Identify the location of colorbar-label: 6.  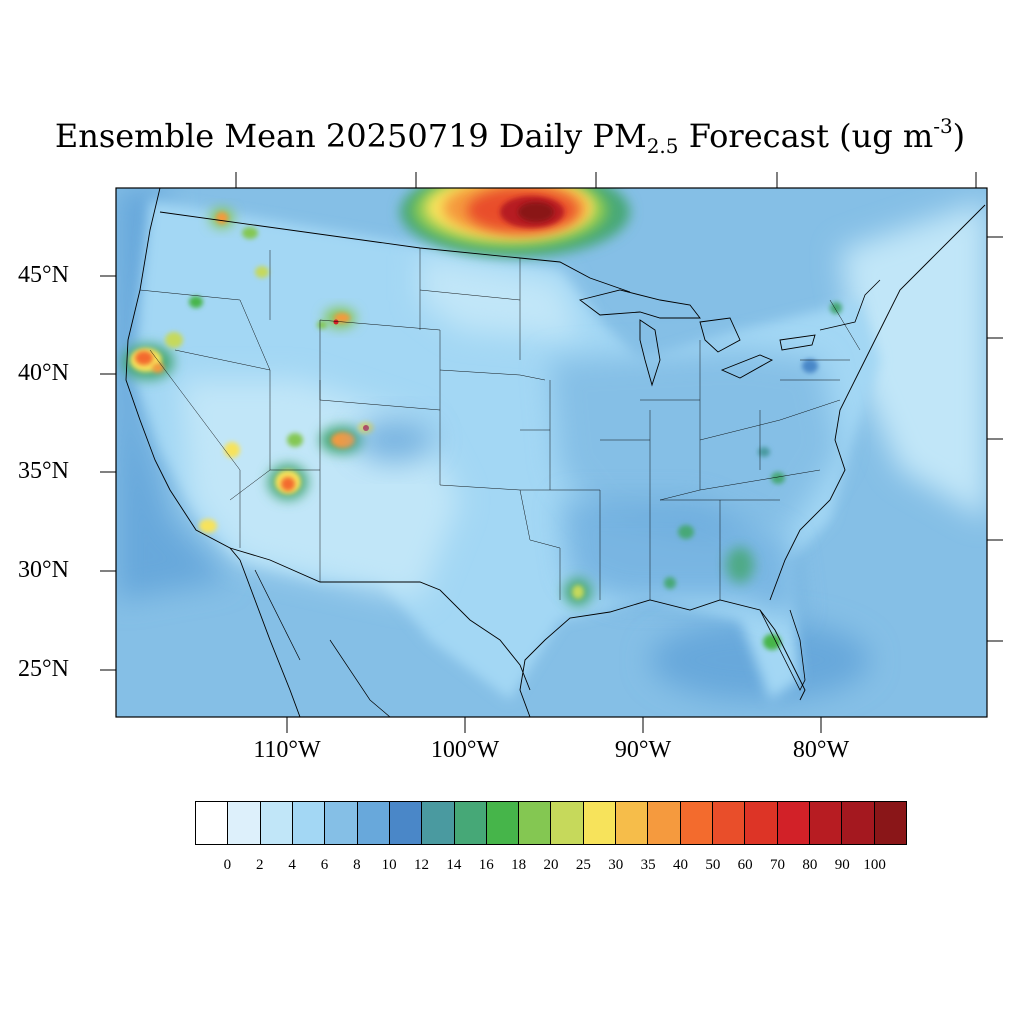
(324, 865).